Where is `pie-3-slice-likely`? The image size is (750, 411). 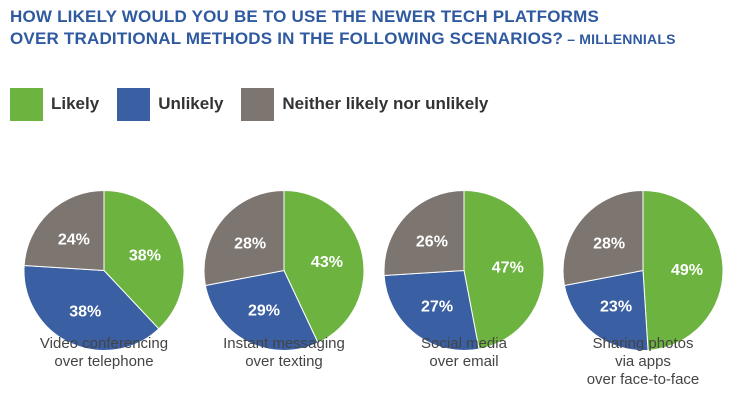
pie-3-slice-likely is located at coordinates (504, 269).